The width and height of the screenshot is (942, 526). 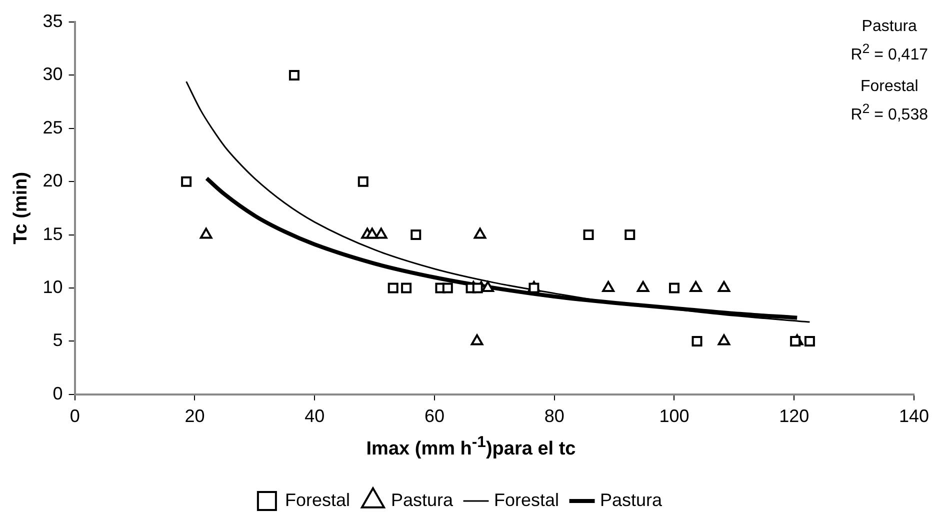 What do you see at coordinates (52, 74) in the screenshot?
I see `y-tick-label: 30` at bounding box center [52, 74].